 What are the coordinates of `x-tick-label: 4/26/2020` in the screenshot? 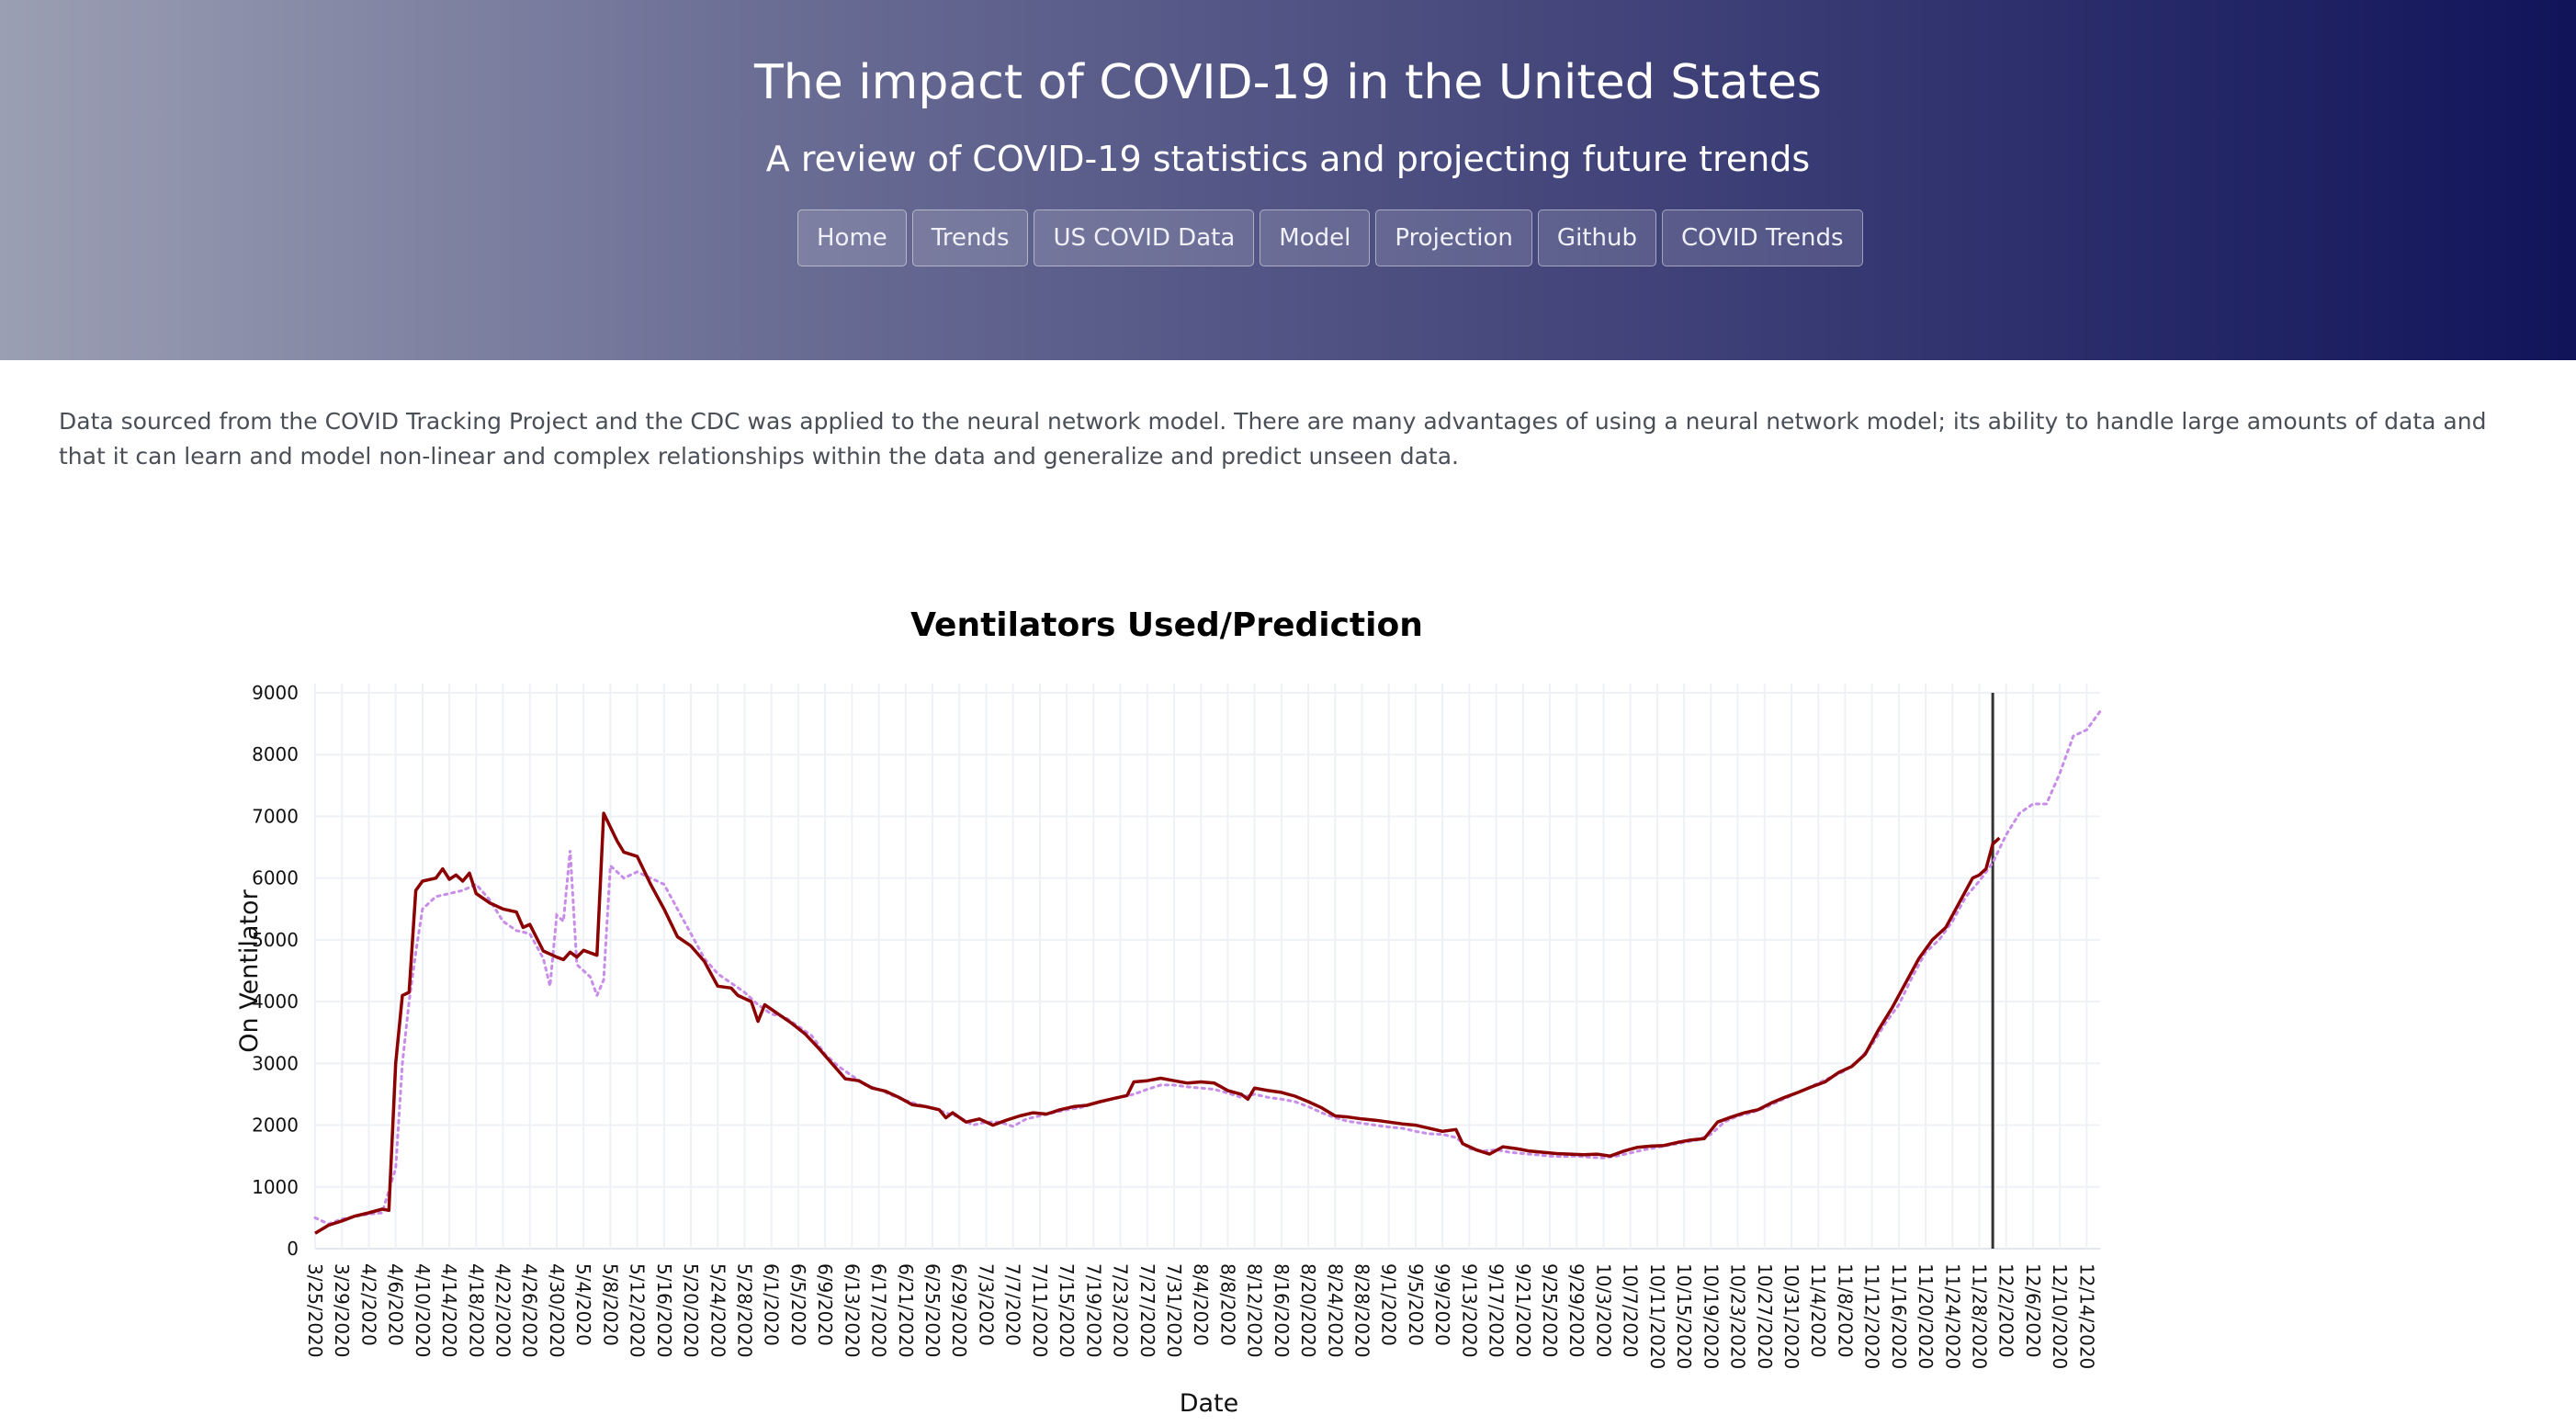 It's located at (530, 1310).